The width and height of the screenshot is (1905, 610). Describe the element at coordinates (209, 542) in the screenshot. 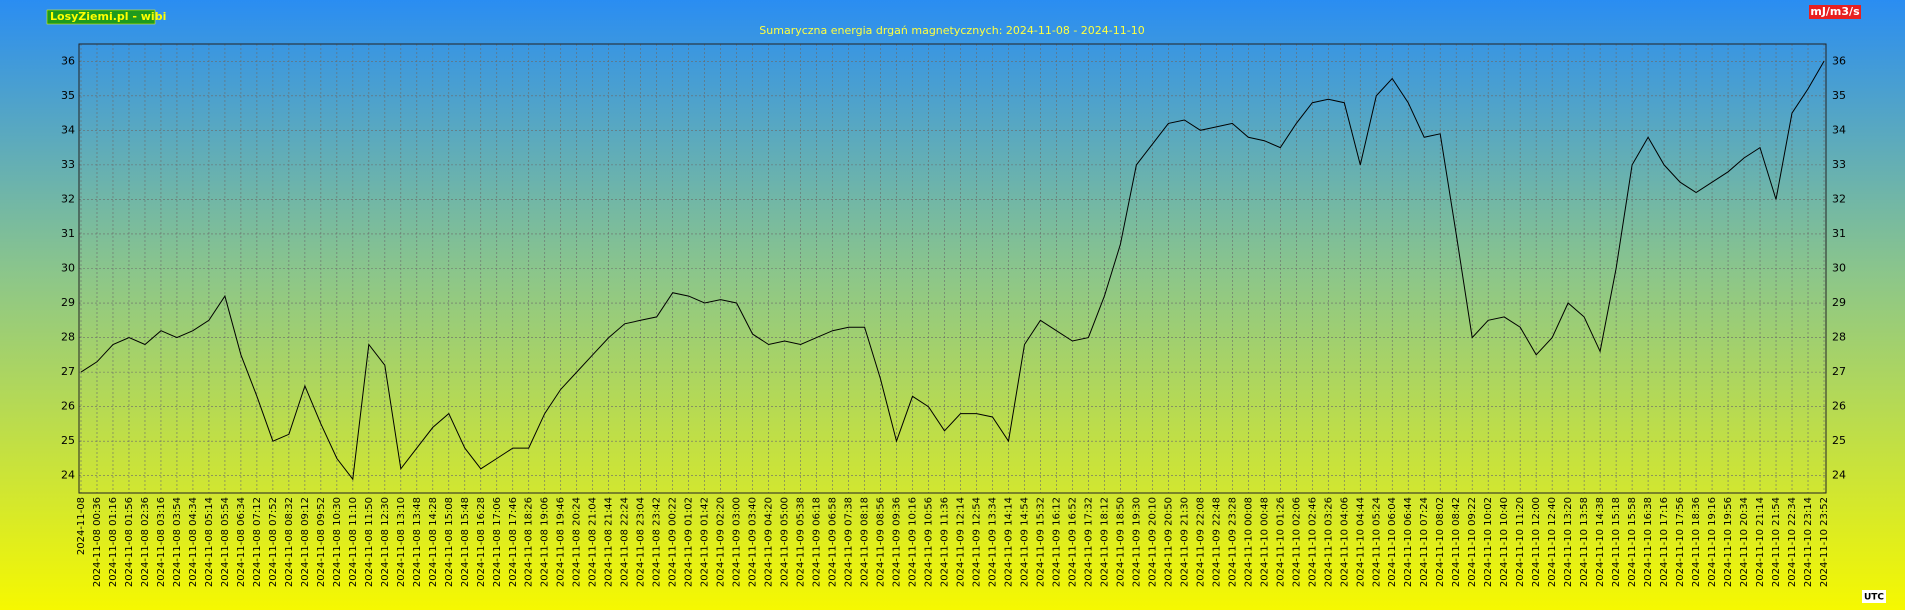

I see `x-tick-label: 2024-11-08 05:14` at that location.